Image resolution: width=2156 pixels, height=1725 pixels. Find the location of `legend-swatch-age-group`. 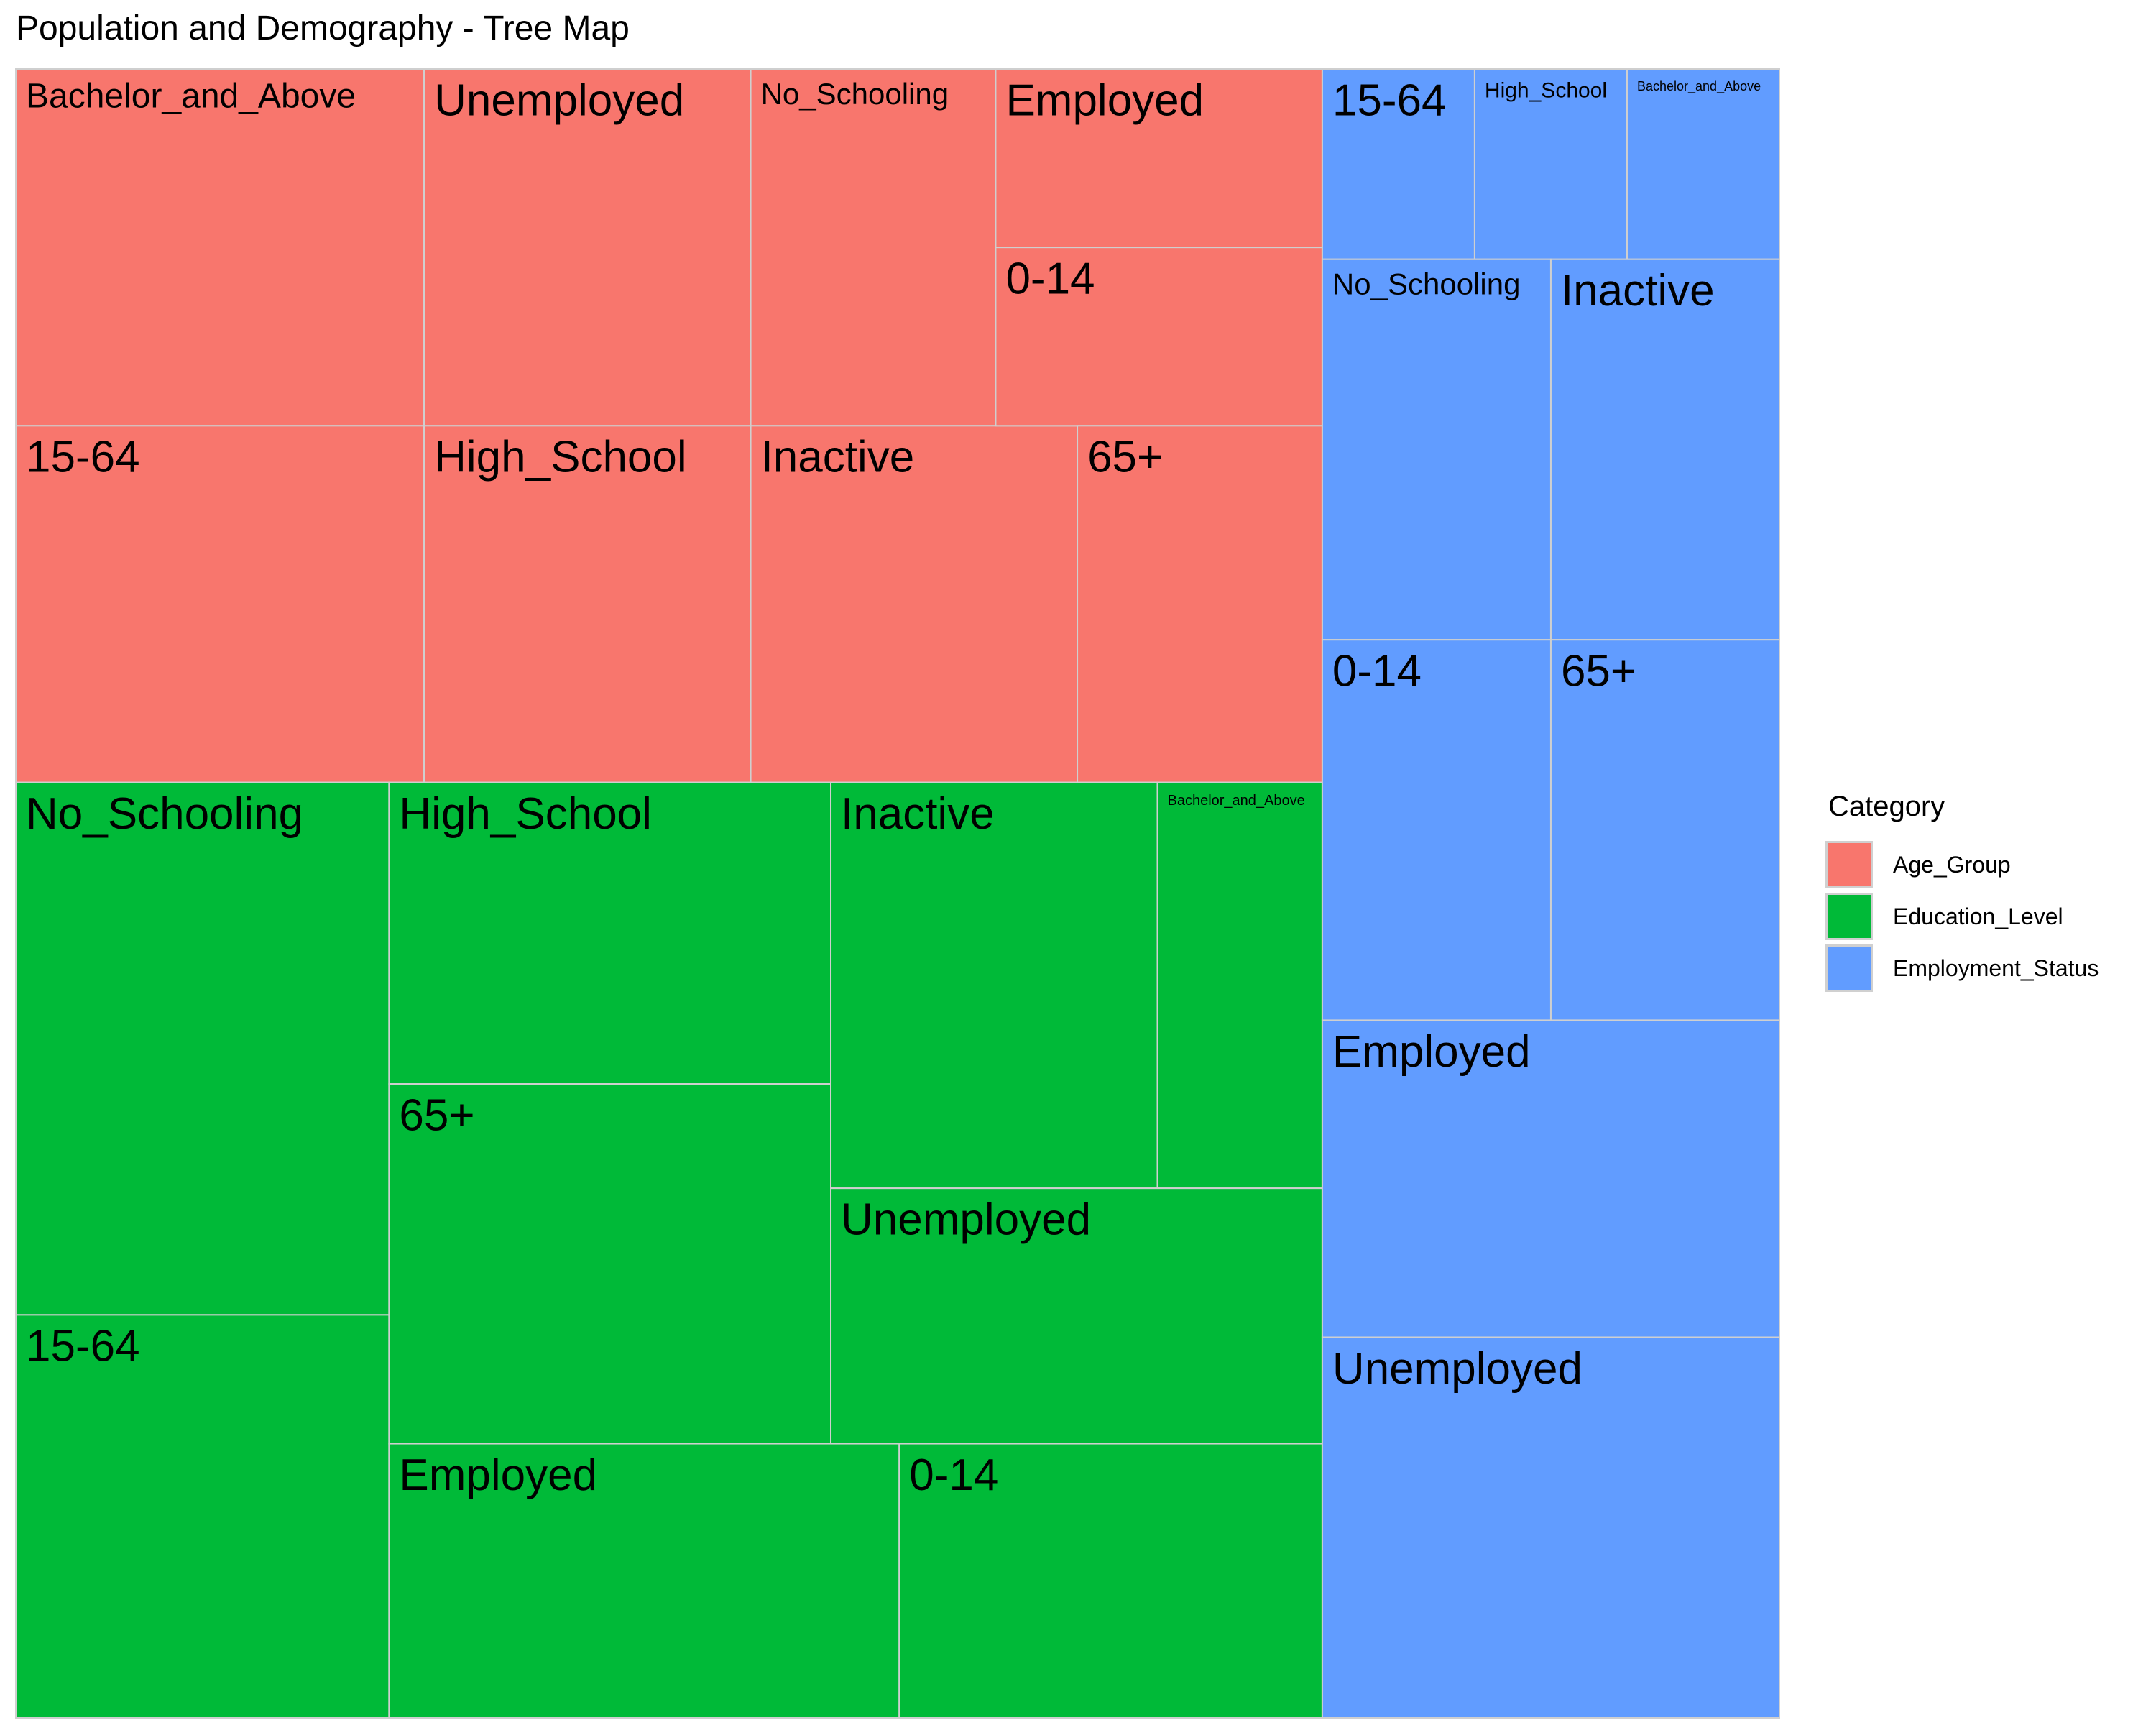

legend-swatch-age-group is located at coordinates (1849, 864).